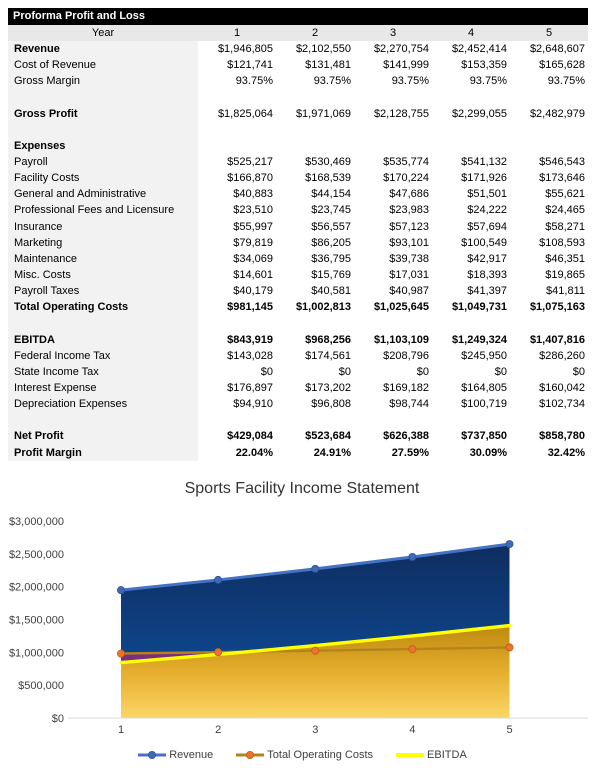  I want to click on x-axis-tick-label: 3, so click(315, 730).